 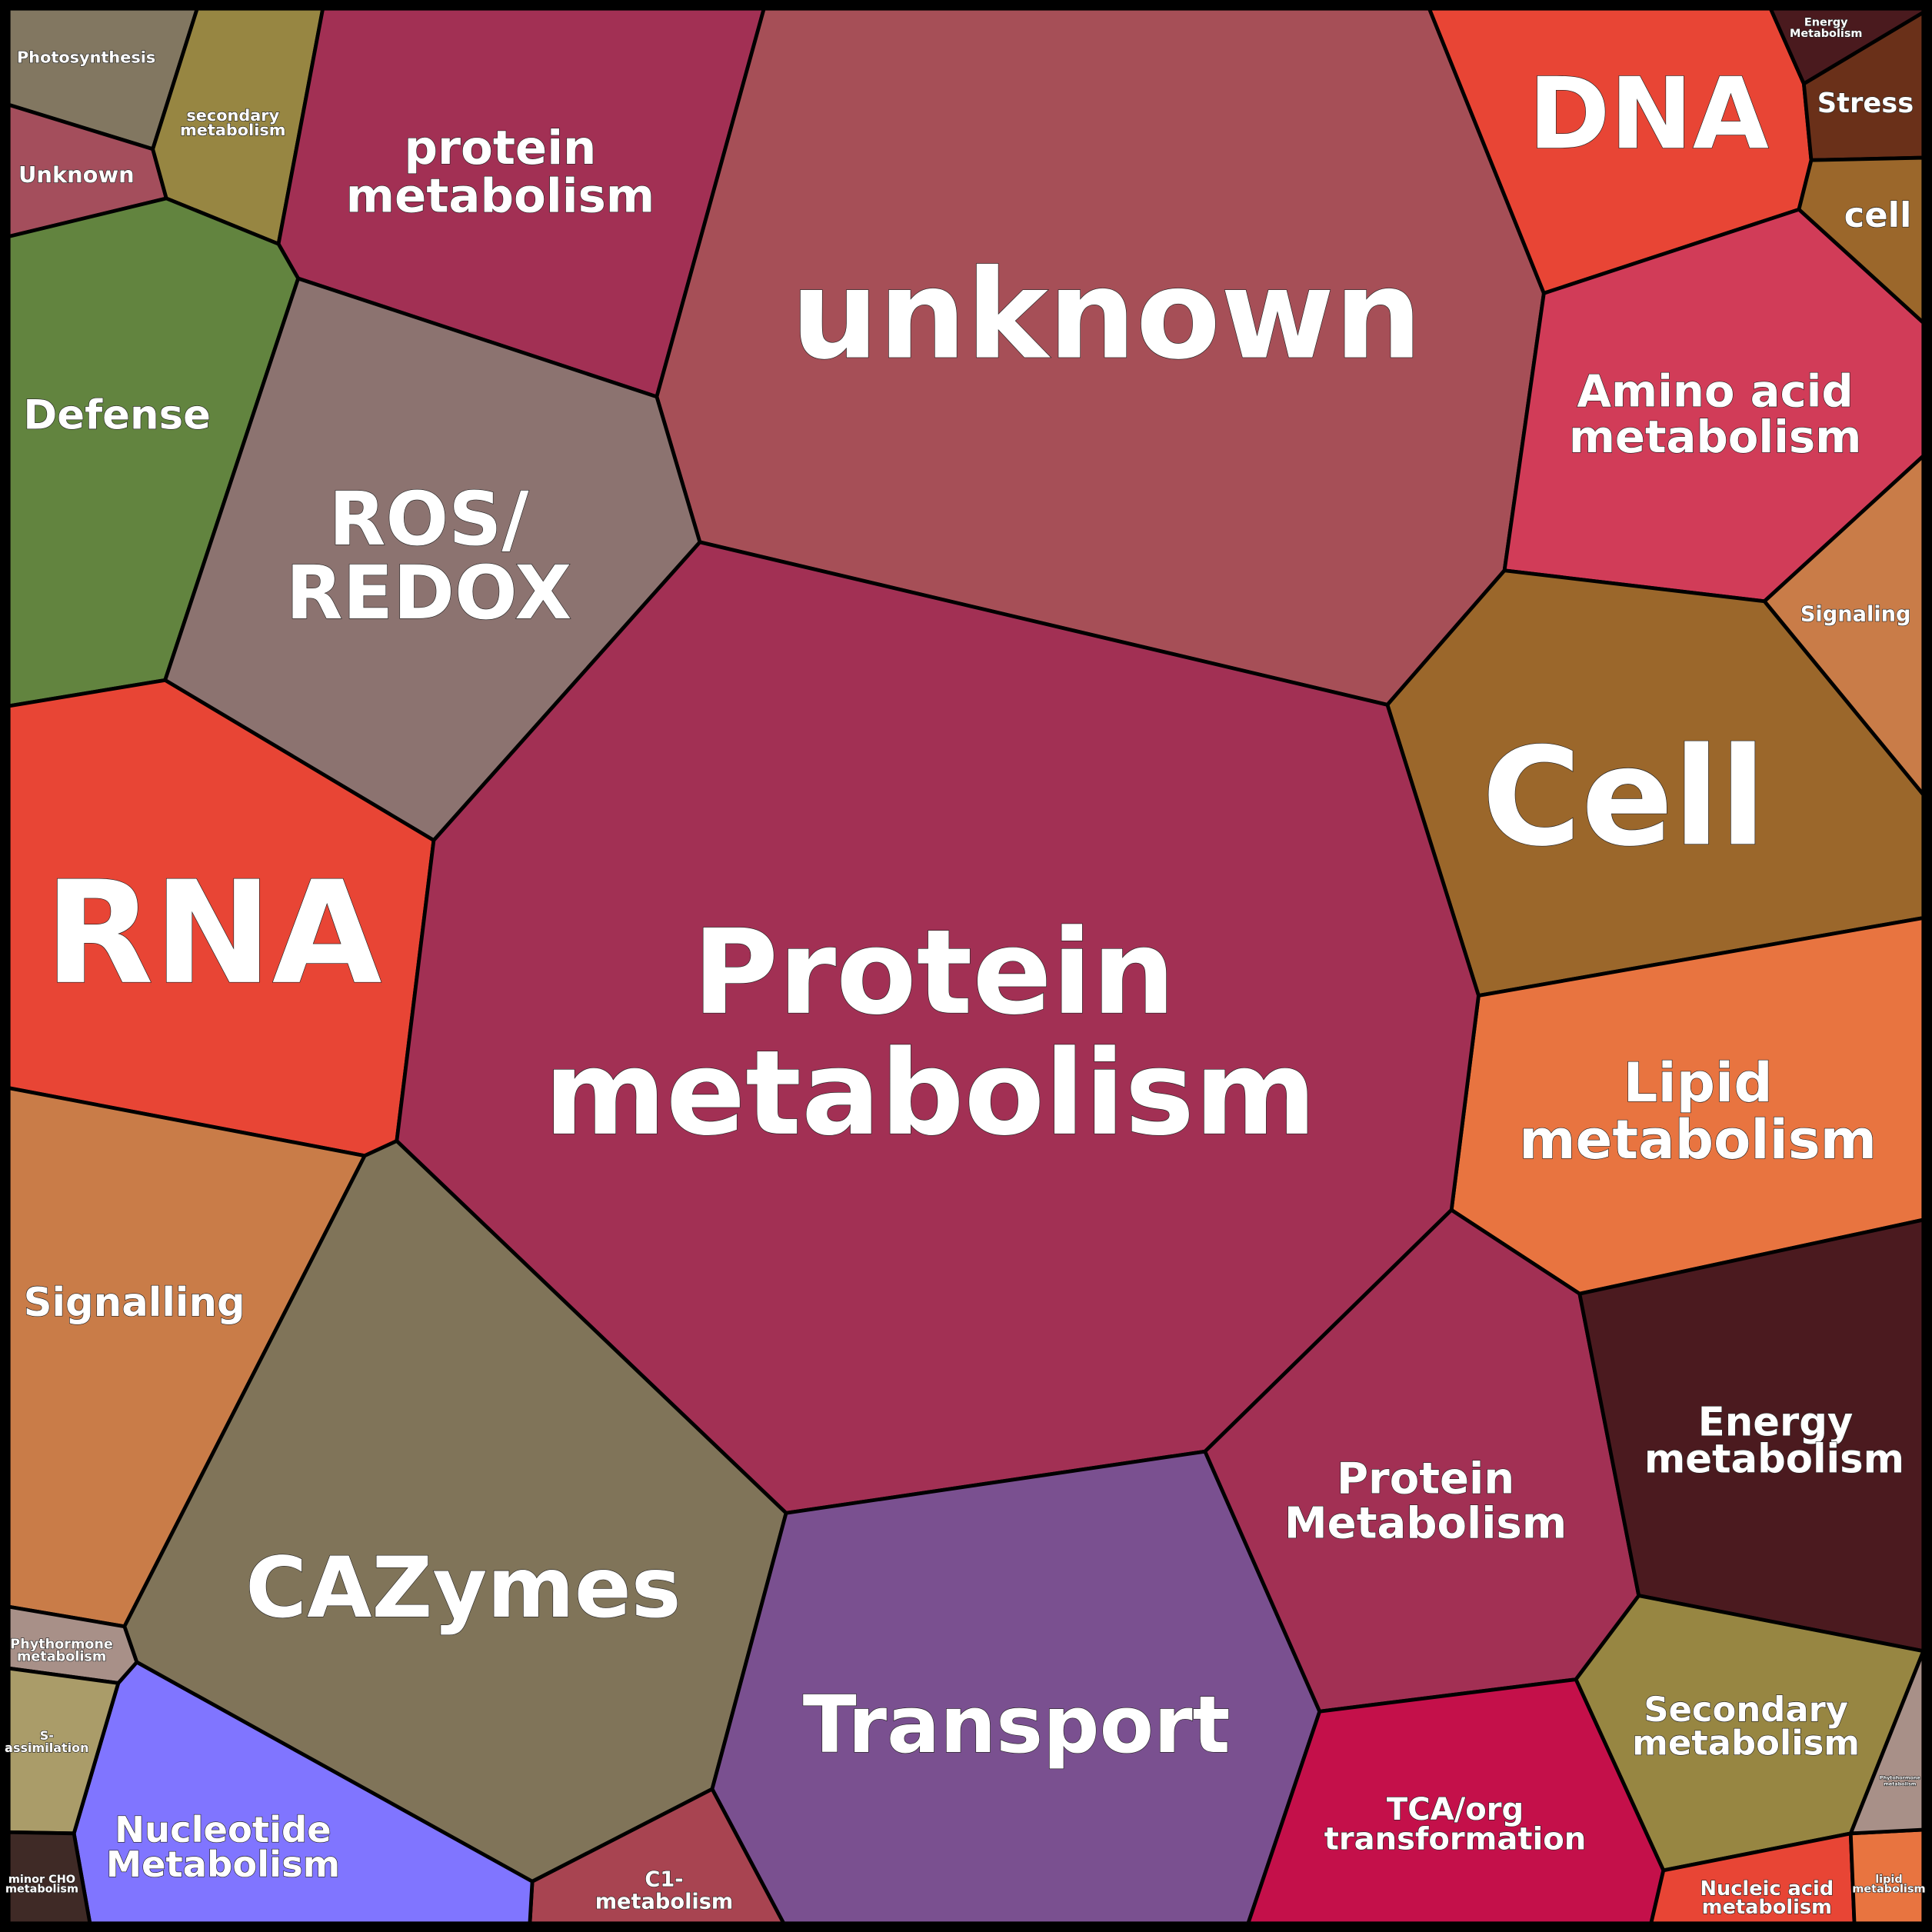 I want to click on cell-label: Photosynthesis, so click(x=86, y=57).